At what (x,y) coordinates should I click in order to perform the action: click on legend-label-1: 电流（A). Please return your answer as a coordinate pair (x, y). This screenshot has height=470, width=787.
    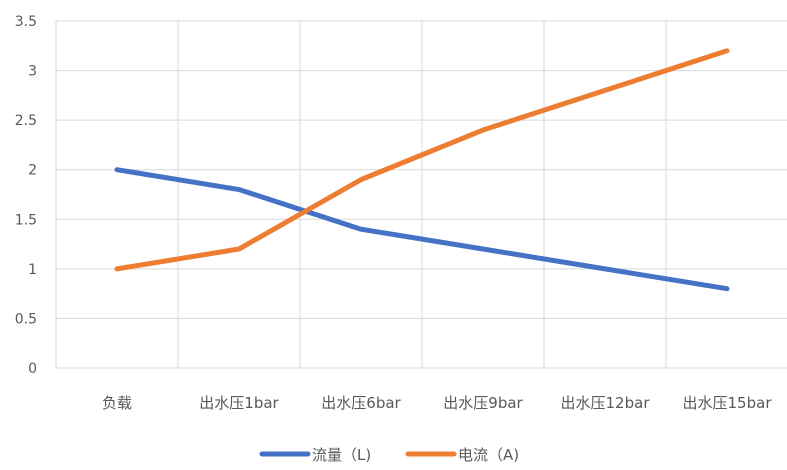
    Looking at the image, I should click on (488, 455).